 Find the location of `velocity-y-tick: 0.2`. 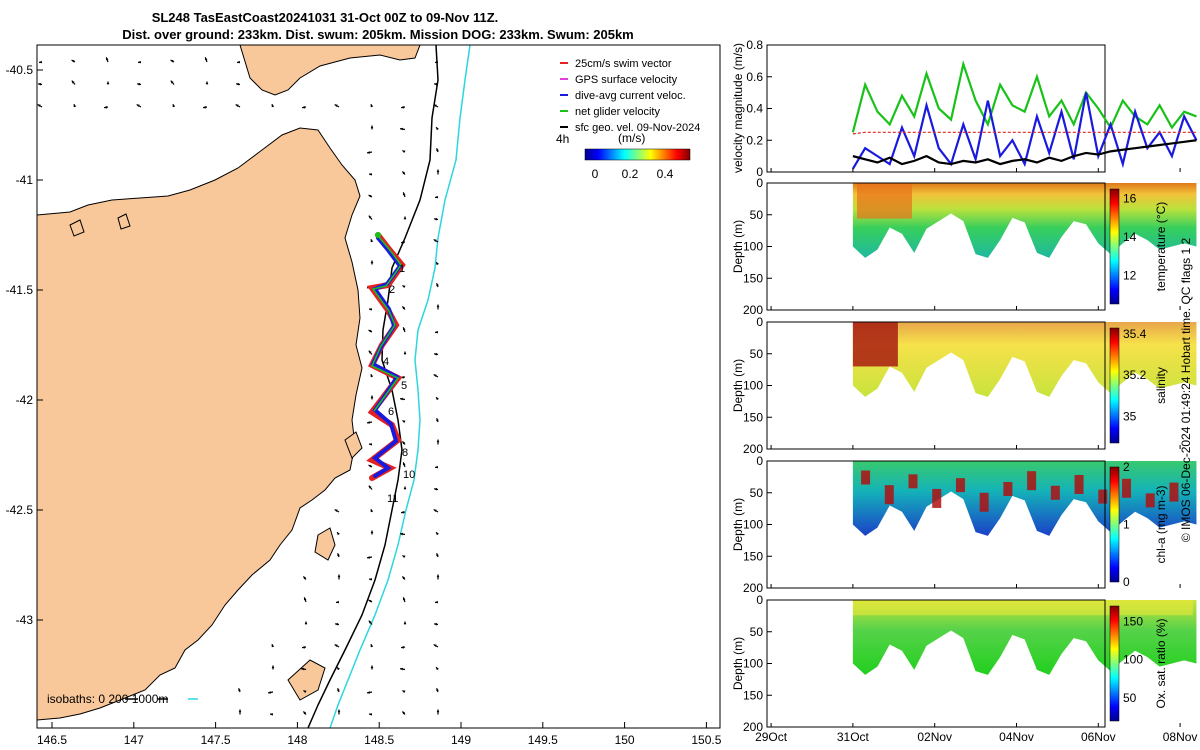

velocity-y-tick: 0.2 is located at coordinates (754, 140).